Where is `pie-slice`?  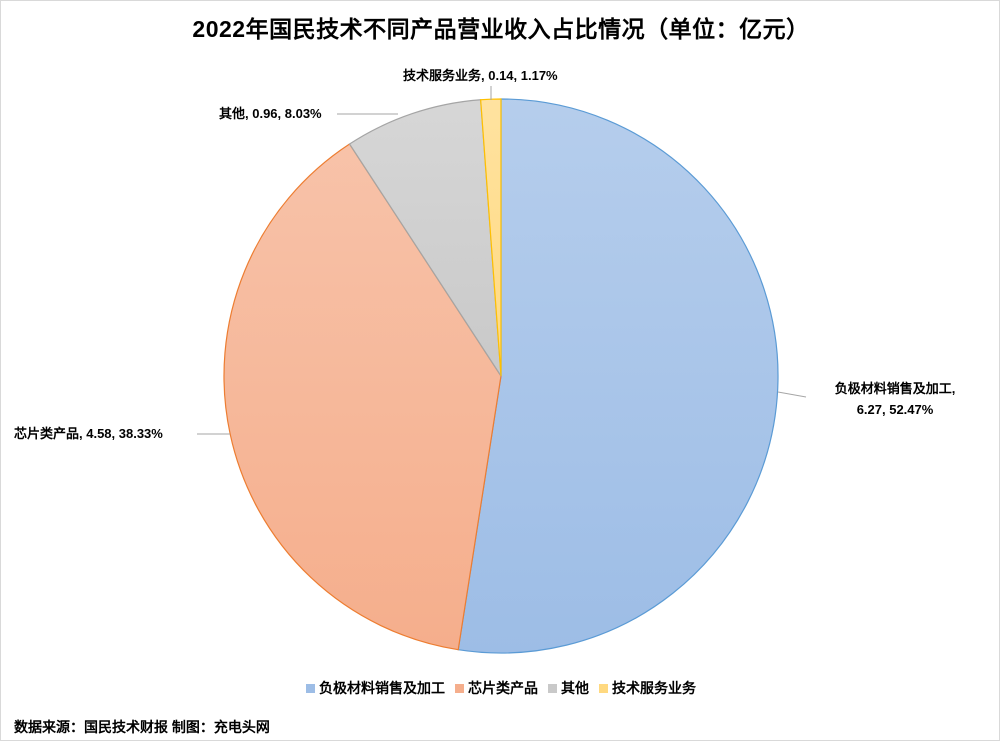
pie-slice is located at coordinates (425, 238).